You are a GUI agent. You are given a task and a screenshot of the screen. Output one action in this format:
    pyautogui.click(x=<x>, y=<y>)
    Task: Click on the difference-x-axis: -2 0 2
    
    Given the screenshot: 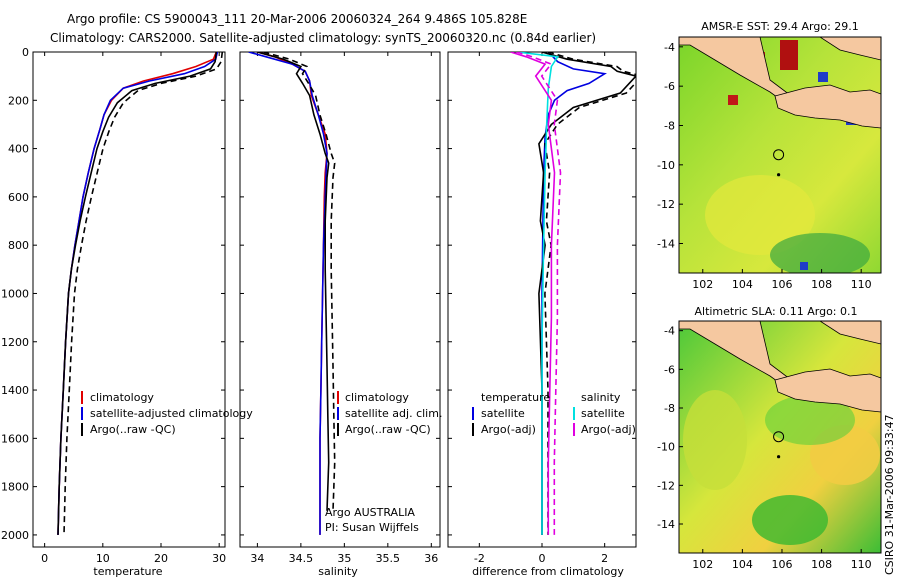 What is the action you would take?
    pyautogui.click(x=541, y=308)
    